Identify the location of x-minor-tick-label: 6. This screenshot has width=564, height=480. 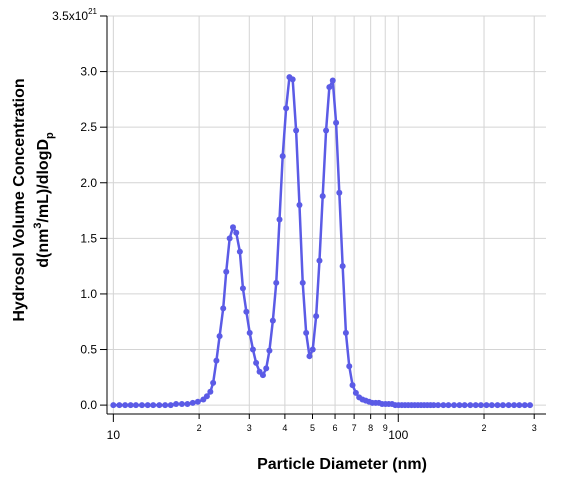
(335, 428).